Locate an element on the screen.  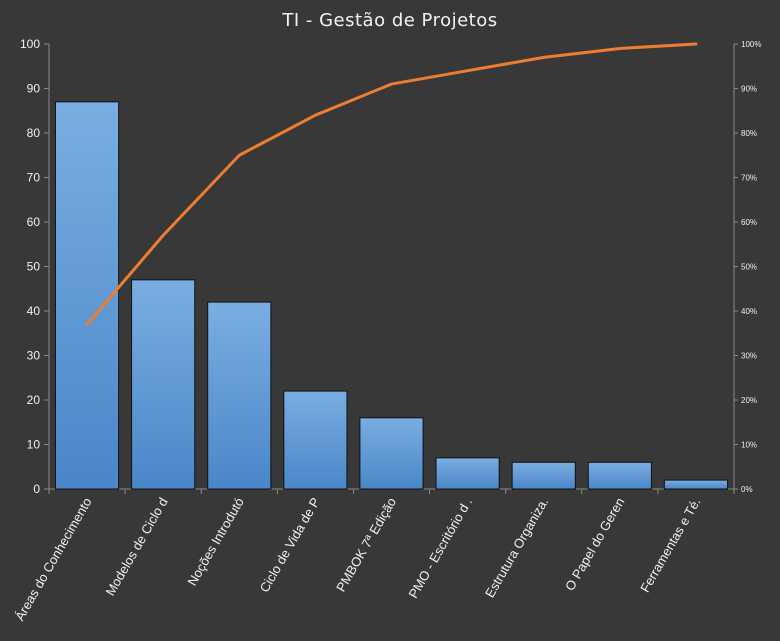
y2-tick-label: 90% is located at coordinates (749, 89).